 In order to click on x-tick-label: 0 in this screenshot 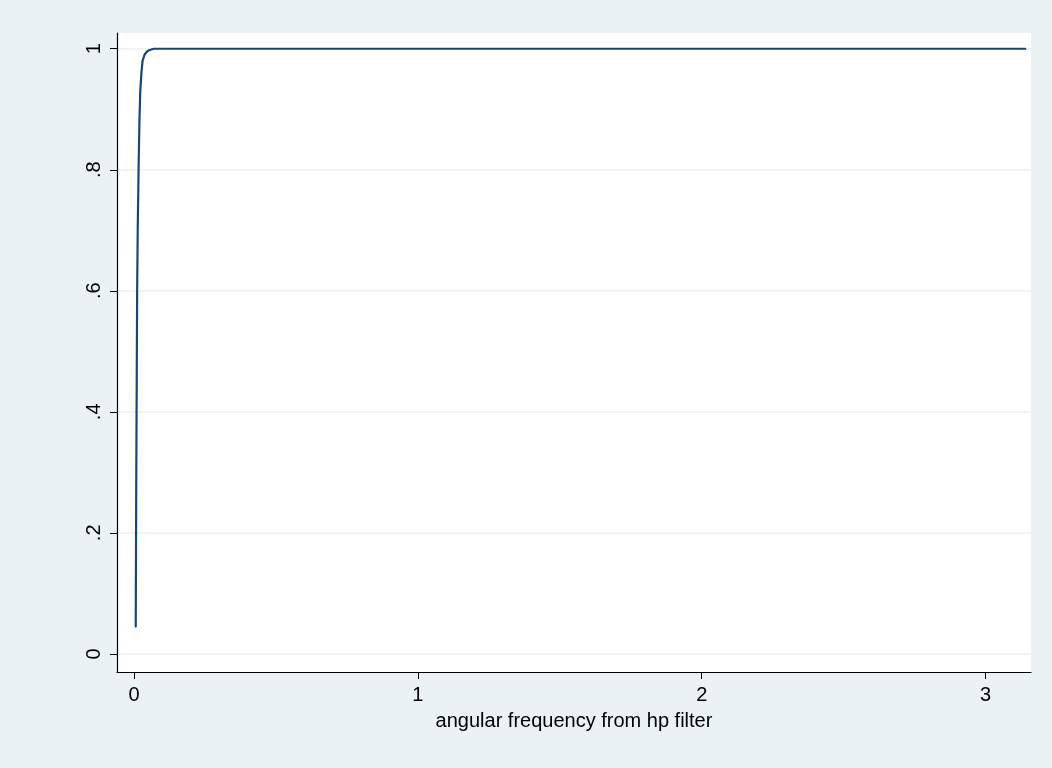, I will do `click(134, 694)`.